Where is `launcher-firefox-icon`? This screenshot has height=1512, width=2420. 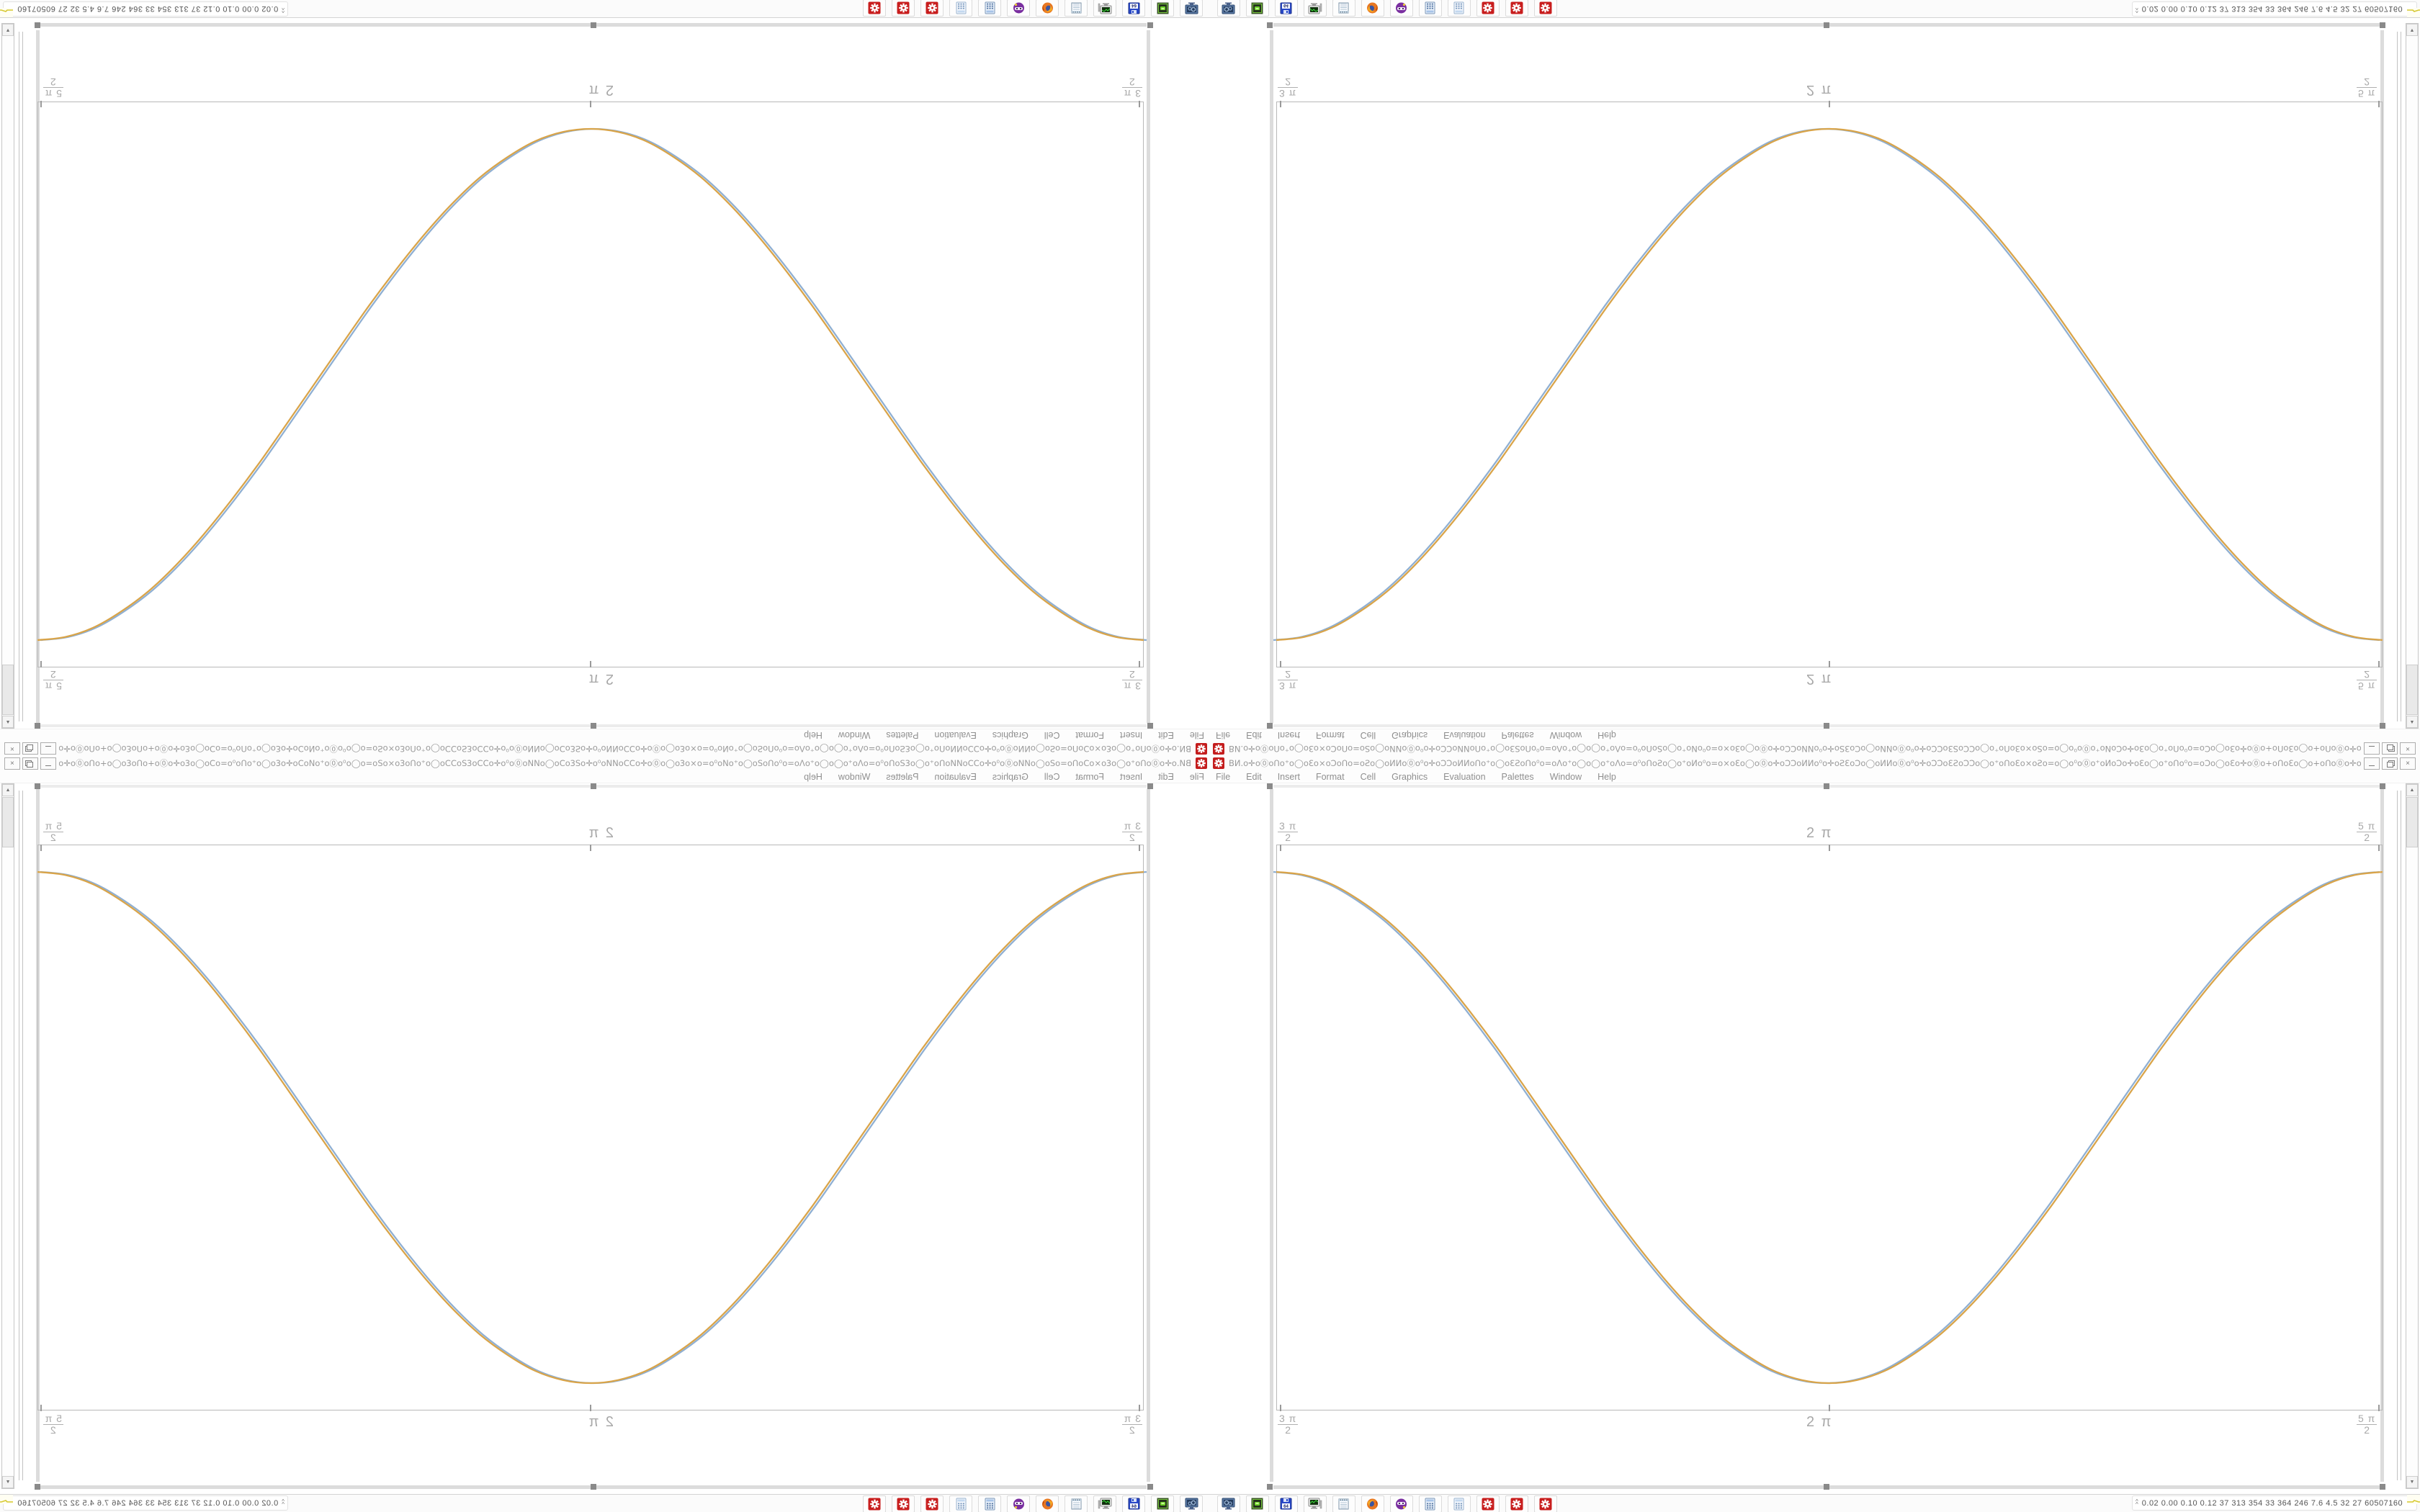
launcher-firefox-icon is located at coordinates (1047, 1503).